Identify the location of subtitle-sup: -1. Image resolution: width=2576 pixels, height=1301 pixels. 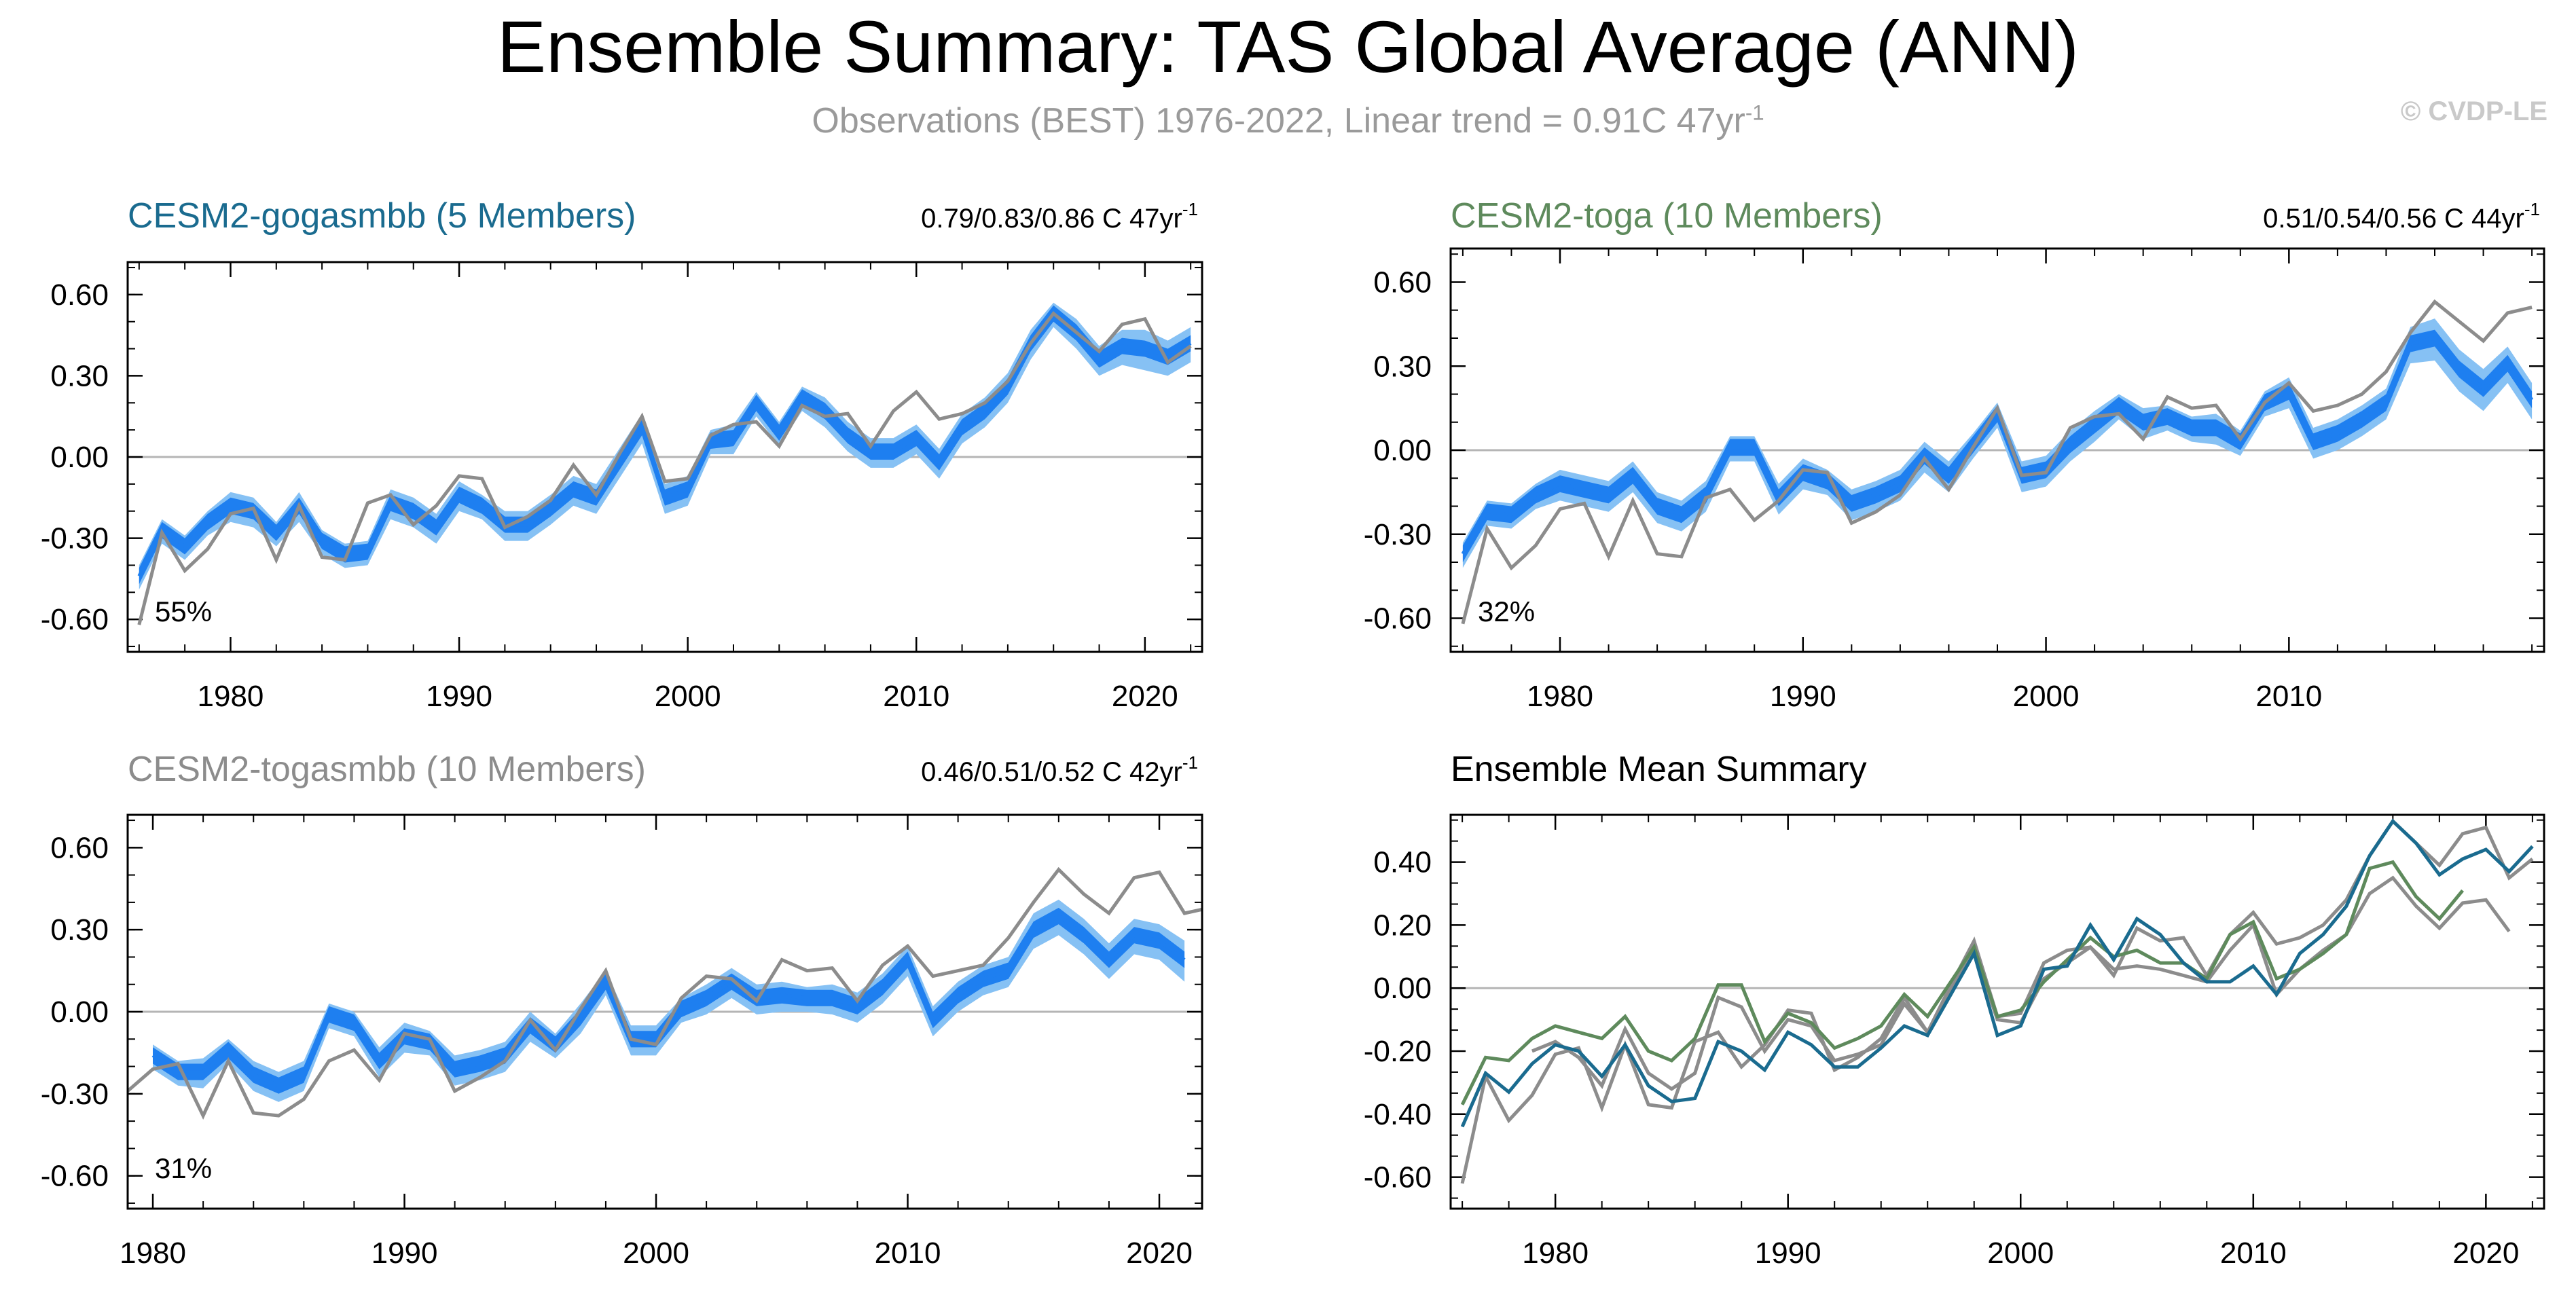
(1754, 112).